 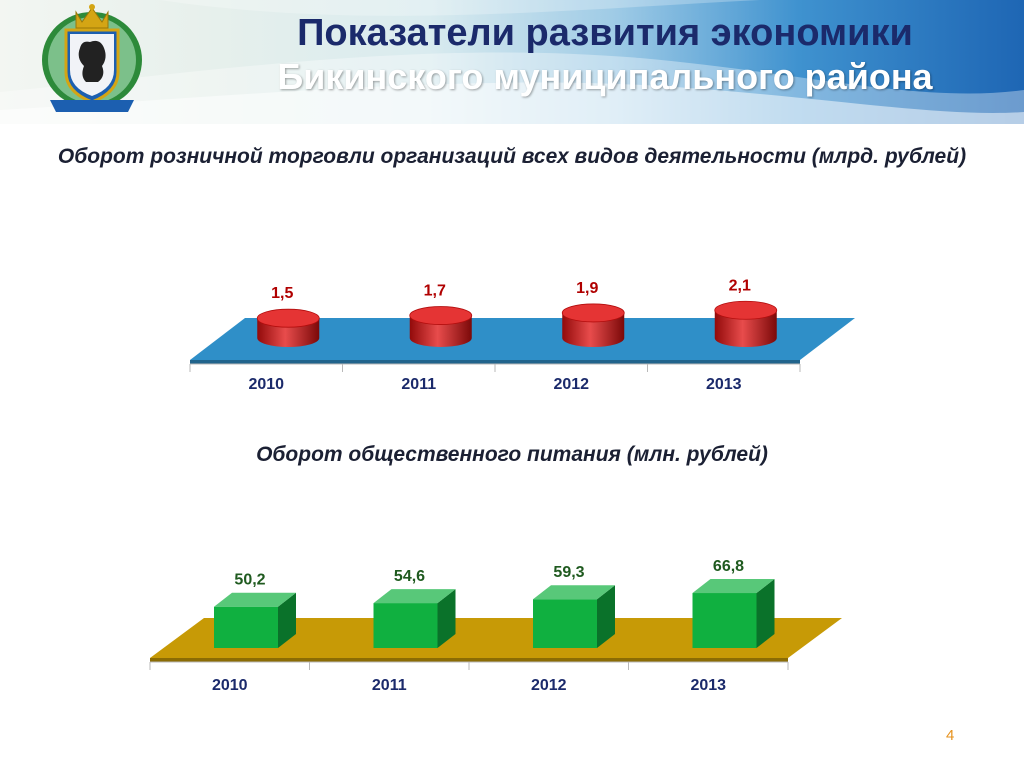 I want to click on chart1-bar-2010, so click(x=288, y=327).